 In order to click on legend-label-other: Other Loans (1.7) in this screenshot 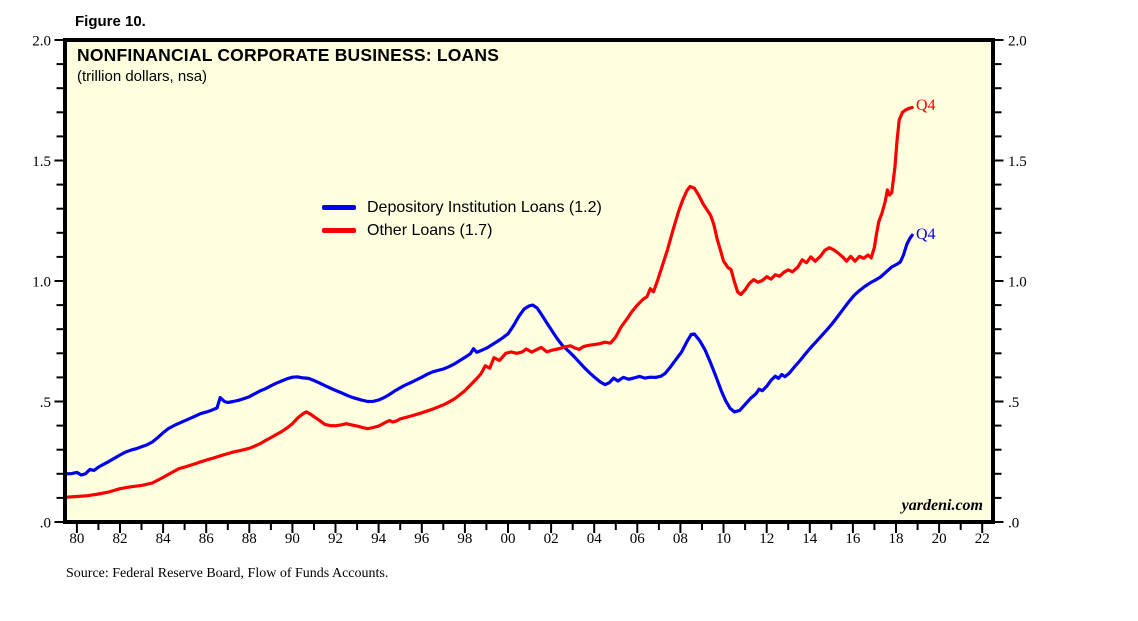, I will do `click(430, 230)`.